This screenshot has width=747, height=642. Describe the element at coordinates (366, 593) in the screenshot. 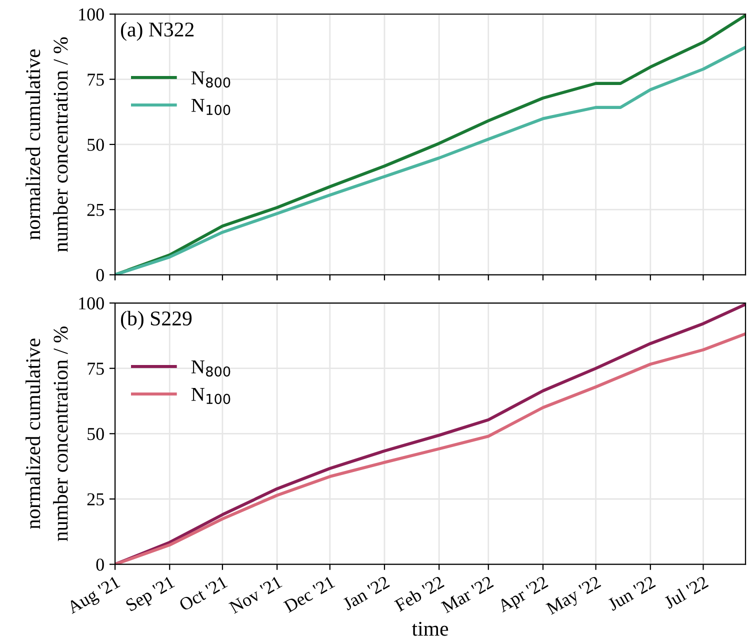

I see `x-tick-label: Jan '22` at that location.